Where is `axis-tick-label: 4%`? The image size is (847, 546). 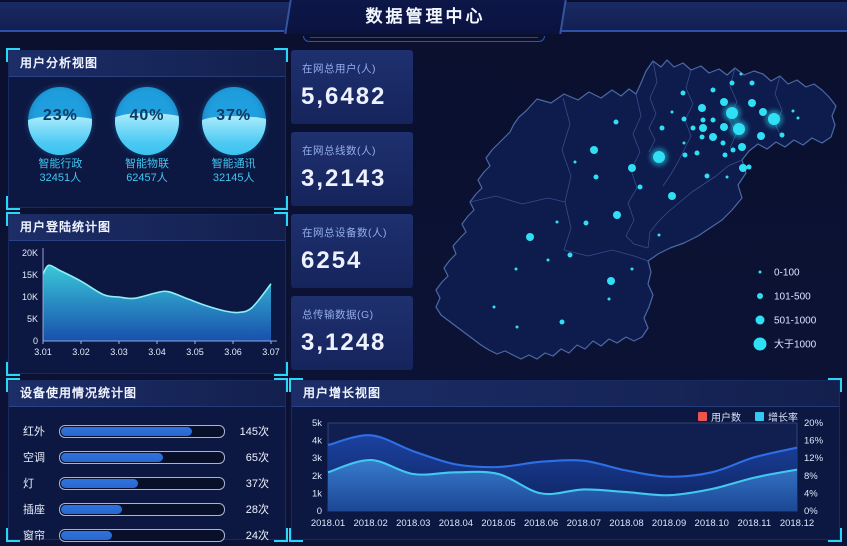
axis-tick-label: 4% is located at coordinates (811, 493).